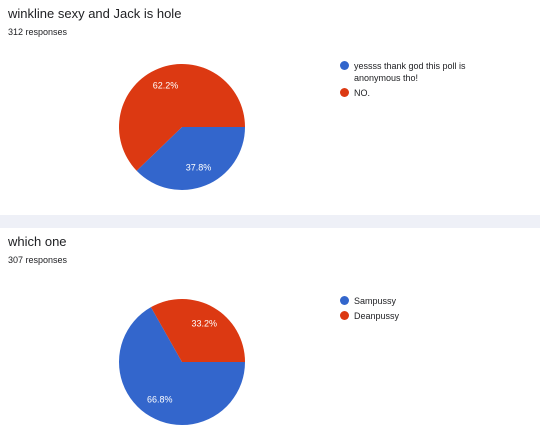  I want to click on legend-item: Deanpussy, so click(430, 316).